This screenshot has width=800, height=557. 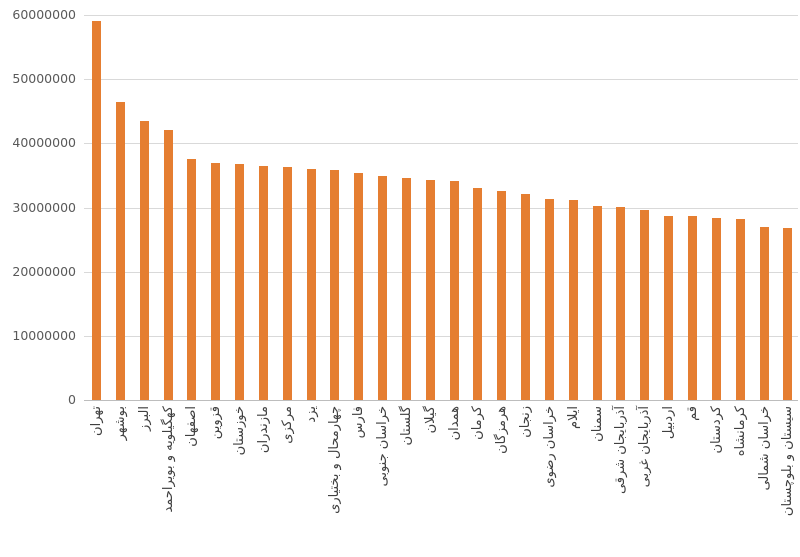 I want to click on y-tick-label: 60000000, so click(x=44, y=14).